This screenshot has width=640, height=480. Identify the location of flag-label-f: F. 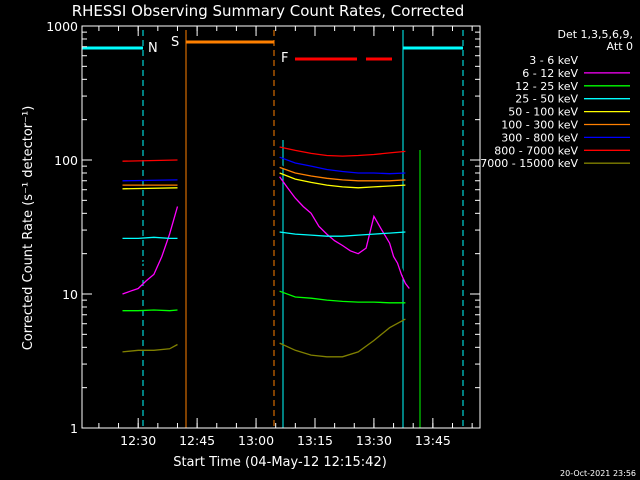
(284, 58).